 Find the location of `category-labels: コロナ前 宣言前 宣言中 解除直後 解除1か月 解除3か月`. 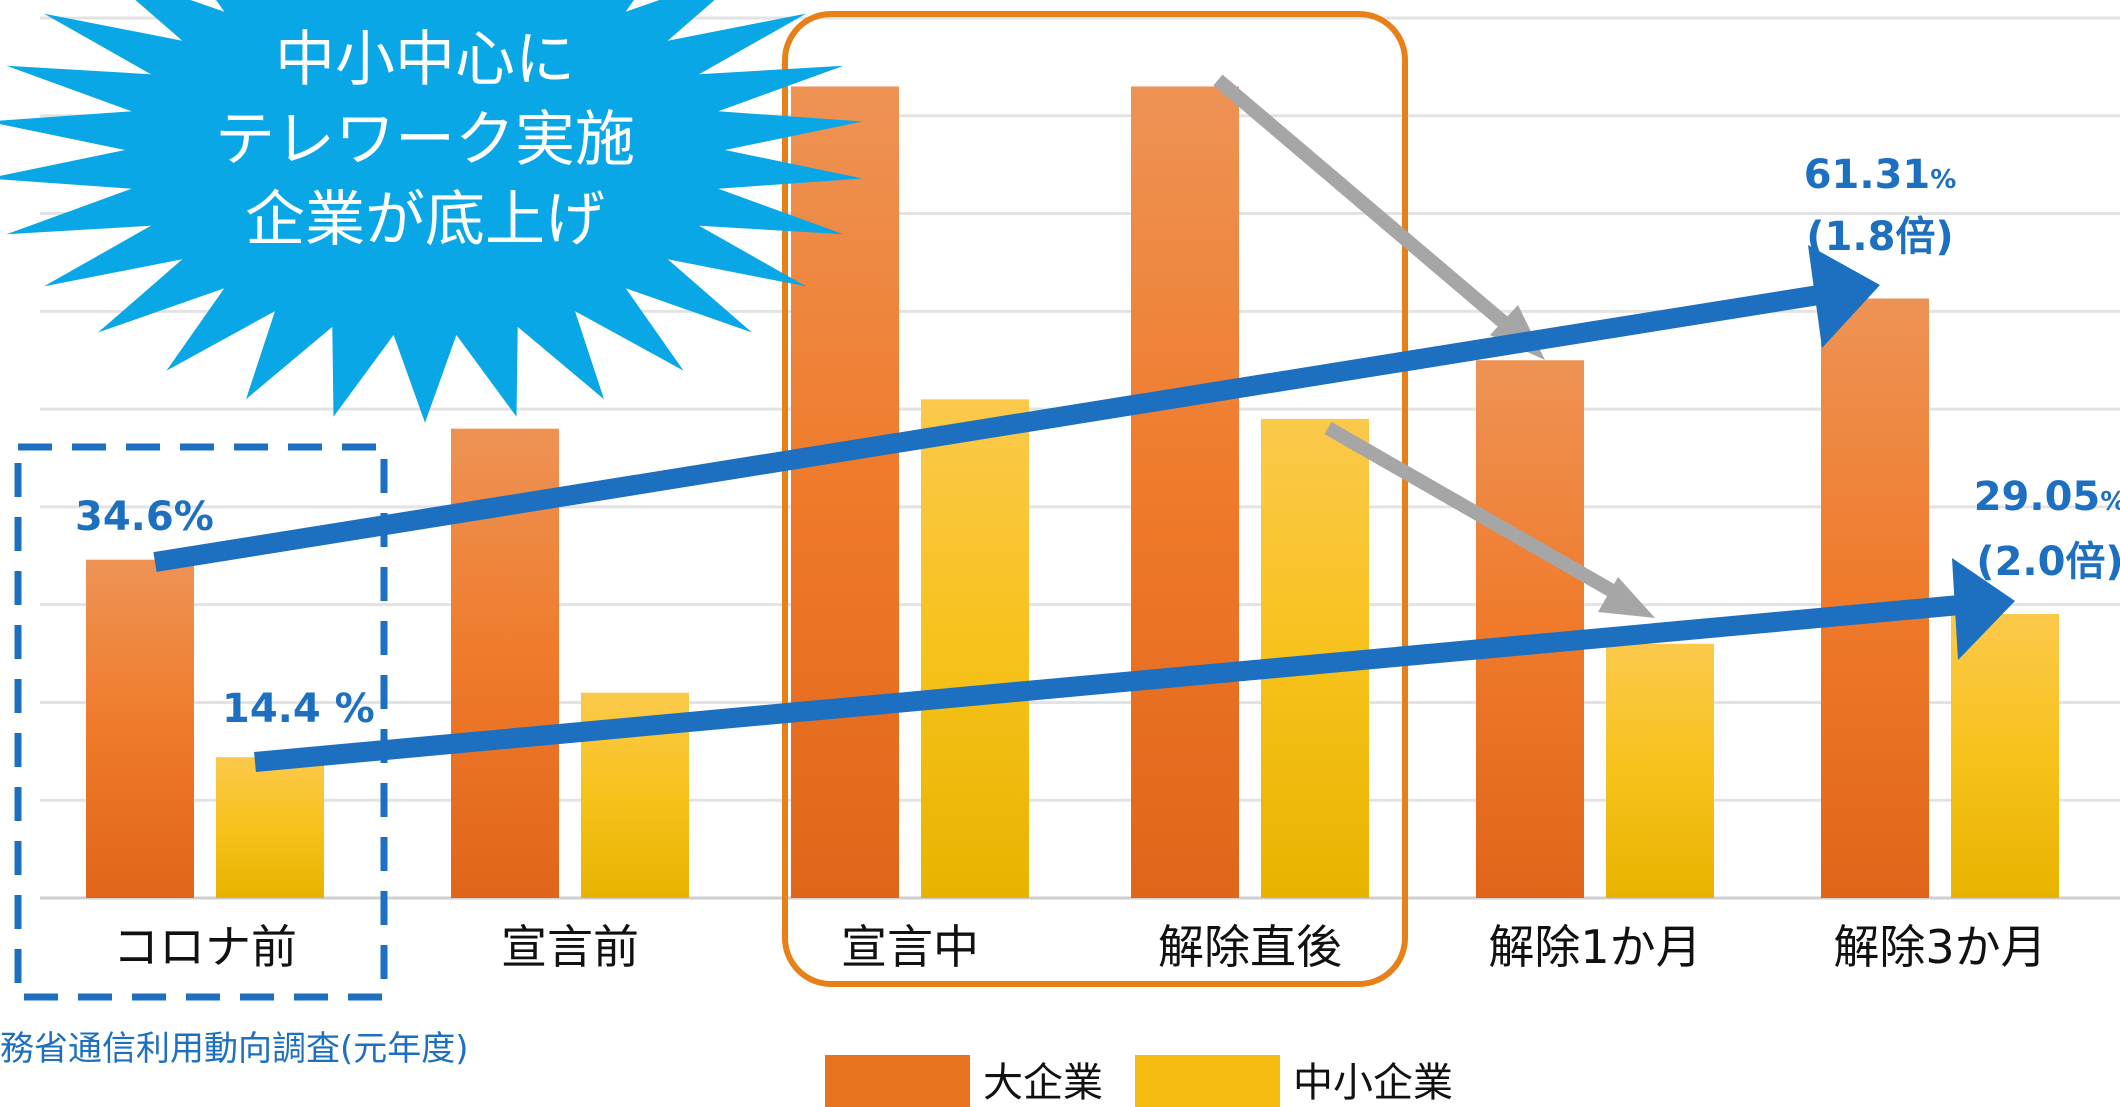

category-labels: コロナ前 宣言前 宣言中 解除直後 解除1か月 解除3か月 is located at coordinates (1080, 947).